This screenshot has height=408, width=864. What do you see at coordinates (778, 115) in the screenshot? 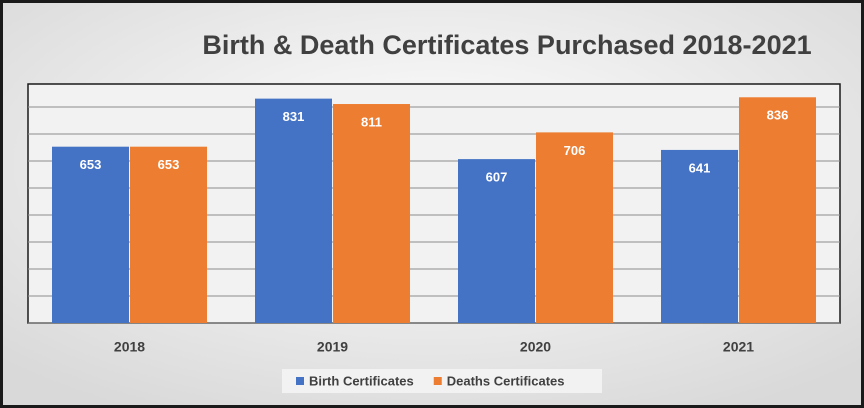
I see `data-label: 836` at bounding box center [778, 115].